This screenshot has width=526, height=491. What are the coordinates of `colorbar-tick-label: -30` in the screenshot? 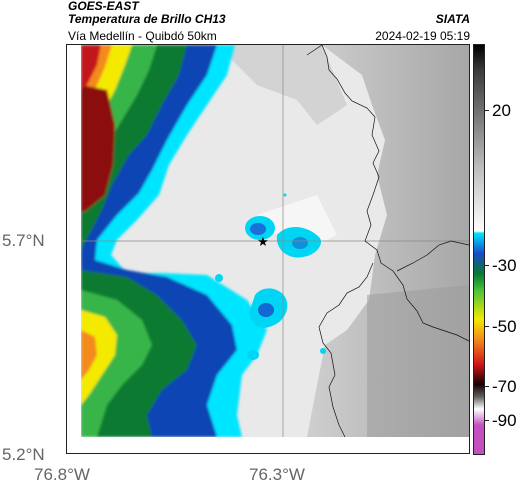 It's located at (504, 265).